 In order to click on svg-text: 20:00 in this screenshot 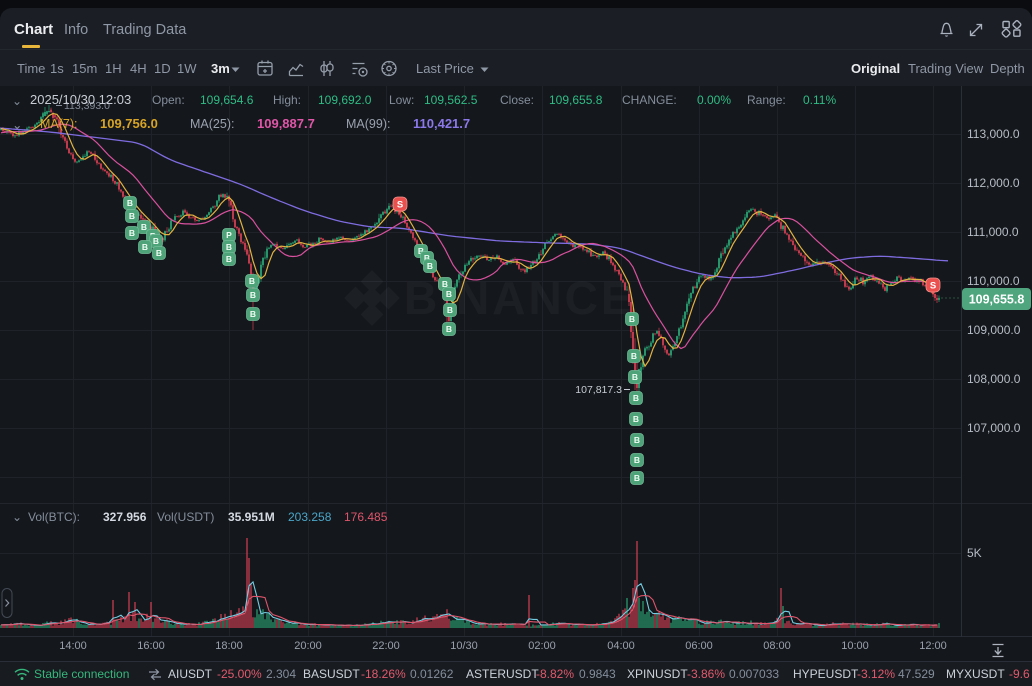, I will do `click(308, 646)`.